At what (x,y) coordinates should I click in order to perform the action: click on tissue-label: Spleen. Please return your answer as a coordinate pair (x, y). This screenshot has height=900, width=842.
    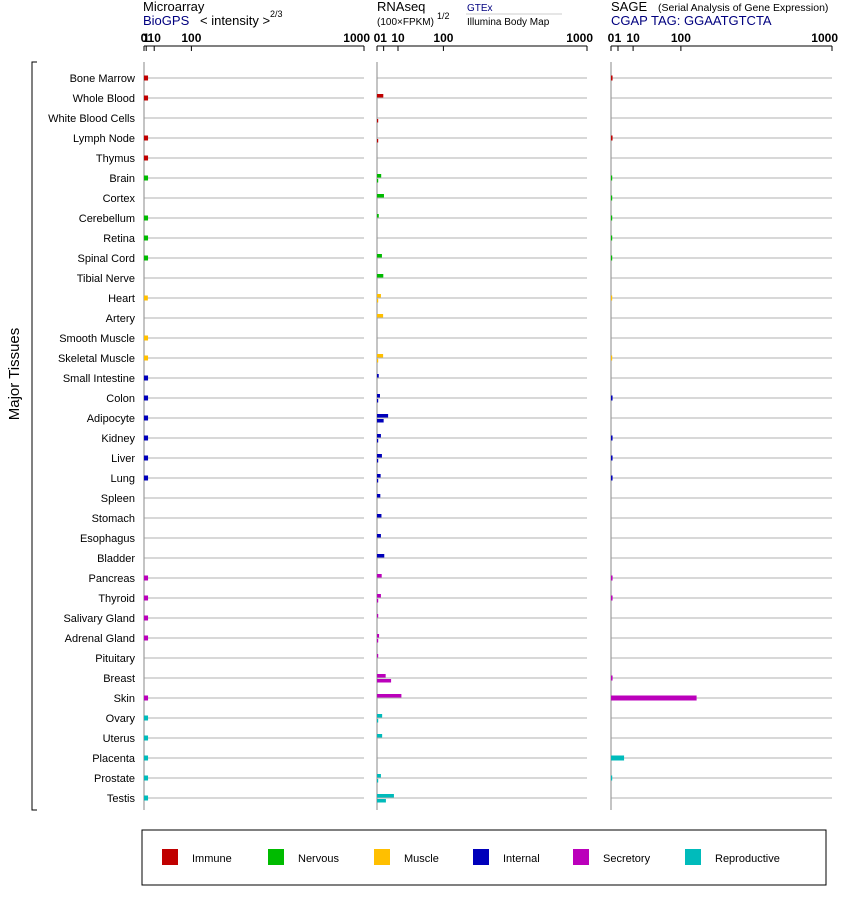
    Looking at the image, I should click on (118, 499).